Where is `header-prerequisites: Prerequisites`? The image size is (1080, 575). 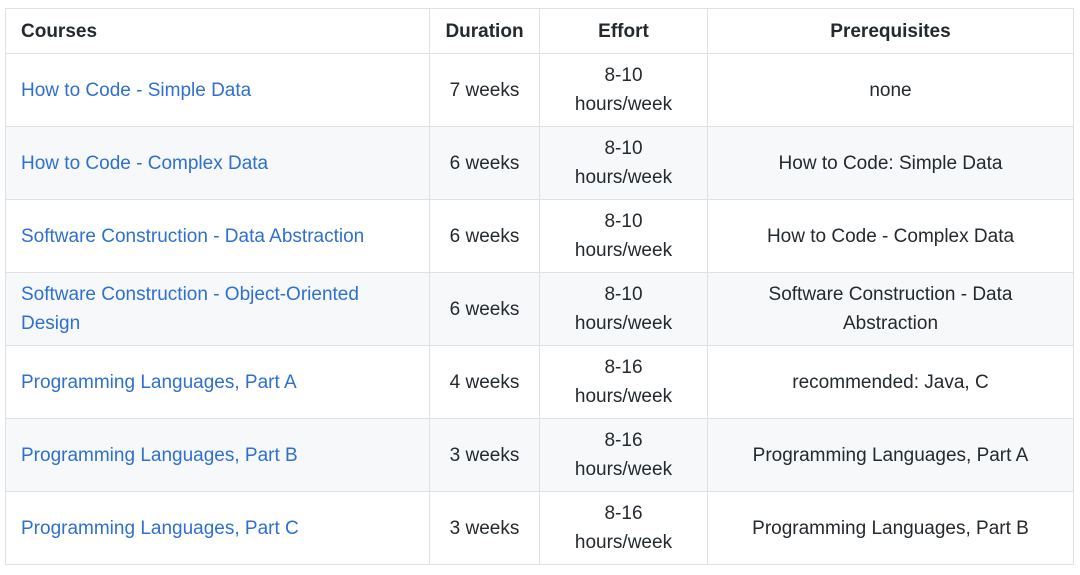
header-prerequisites: Prerequisites is located at coordinates (890, 31).